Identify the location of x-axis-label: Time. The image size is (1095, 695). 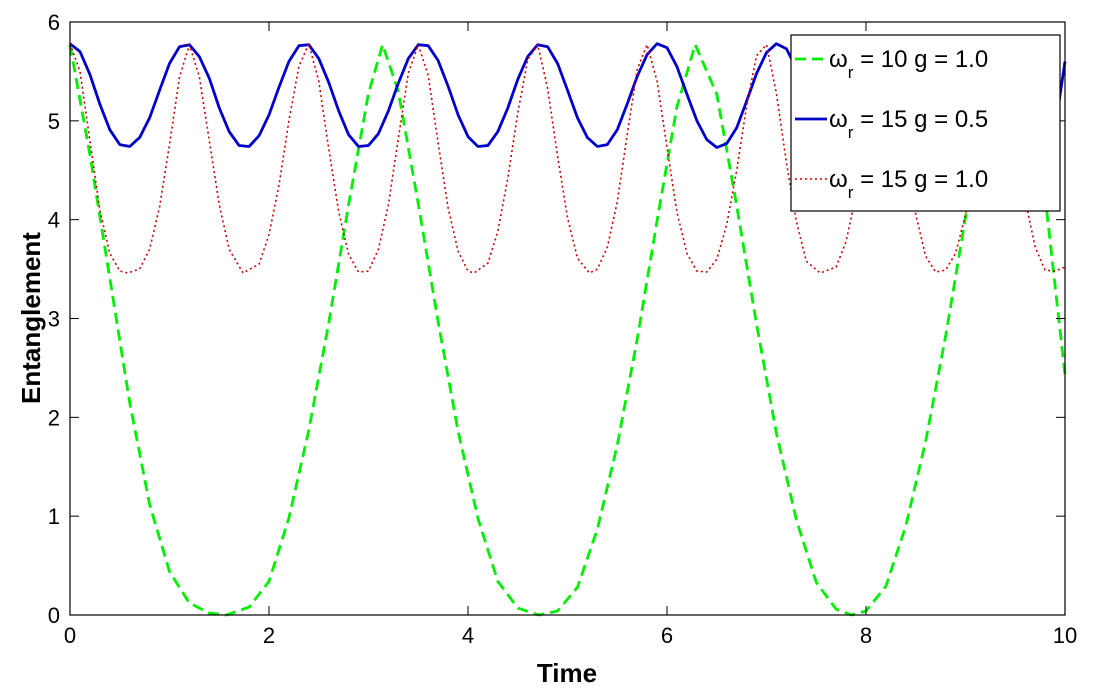
(567, 673).